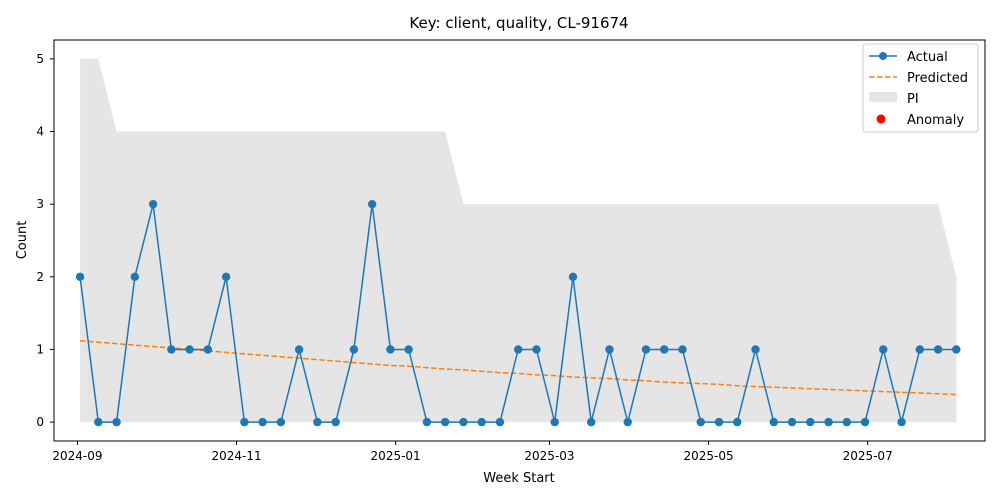 This screenshot has width=1000, height=500. Describe the element at coordinates (881, 119) in the screenshot. I see `legend-anomaly-marker` at that location.